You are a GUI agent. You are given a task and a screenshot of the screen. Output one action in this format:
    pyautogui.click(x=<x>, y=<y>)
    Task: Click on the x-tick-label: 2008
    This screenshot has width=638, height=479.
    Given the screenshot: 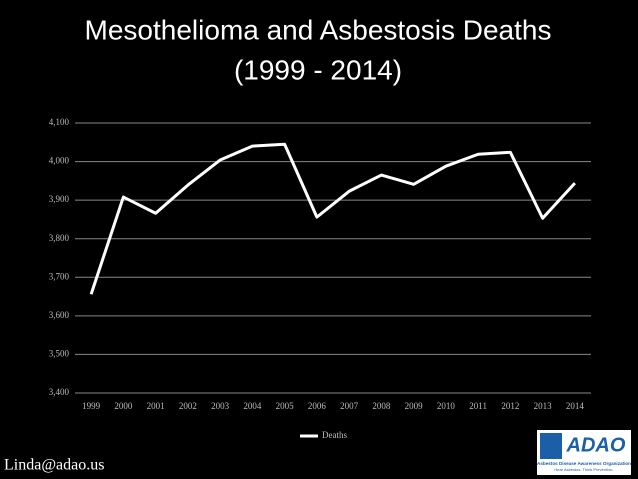 What is the action you would take?
    pyautogui.click(x=381, y=406)
    